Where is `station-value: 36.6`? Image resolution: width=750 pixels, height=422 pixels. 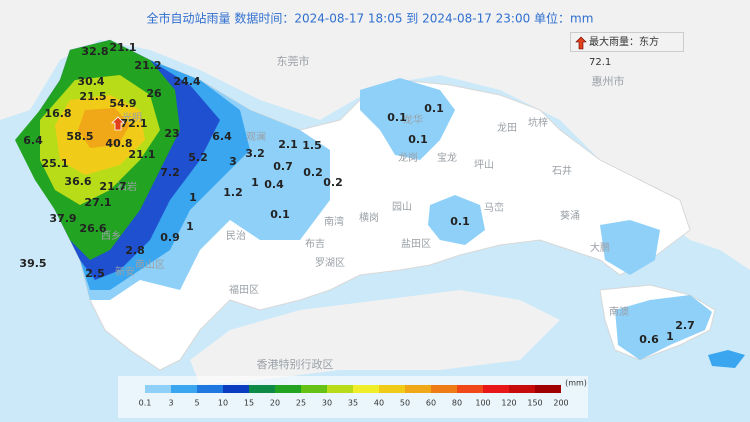
station-value: 36.6 is located at coordinates (77, 181).